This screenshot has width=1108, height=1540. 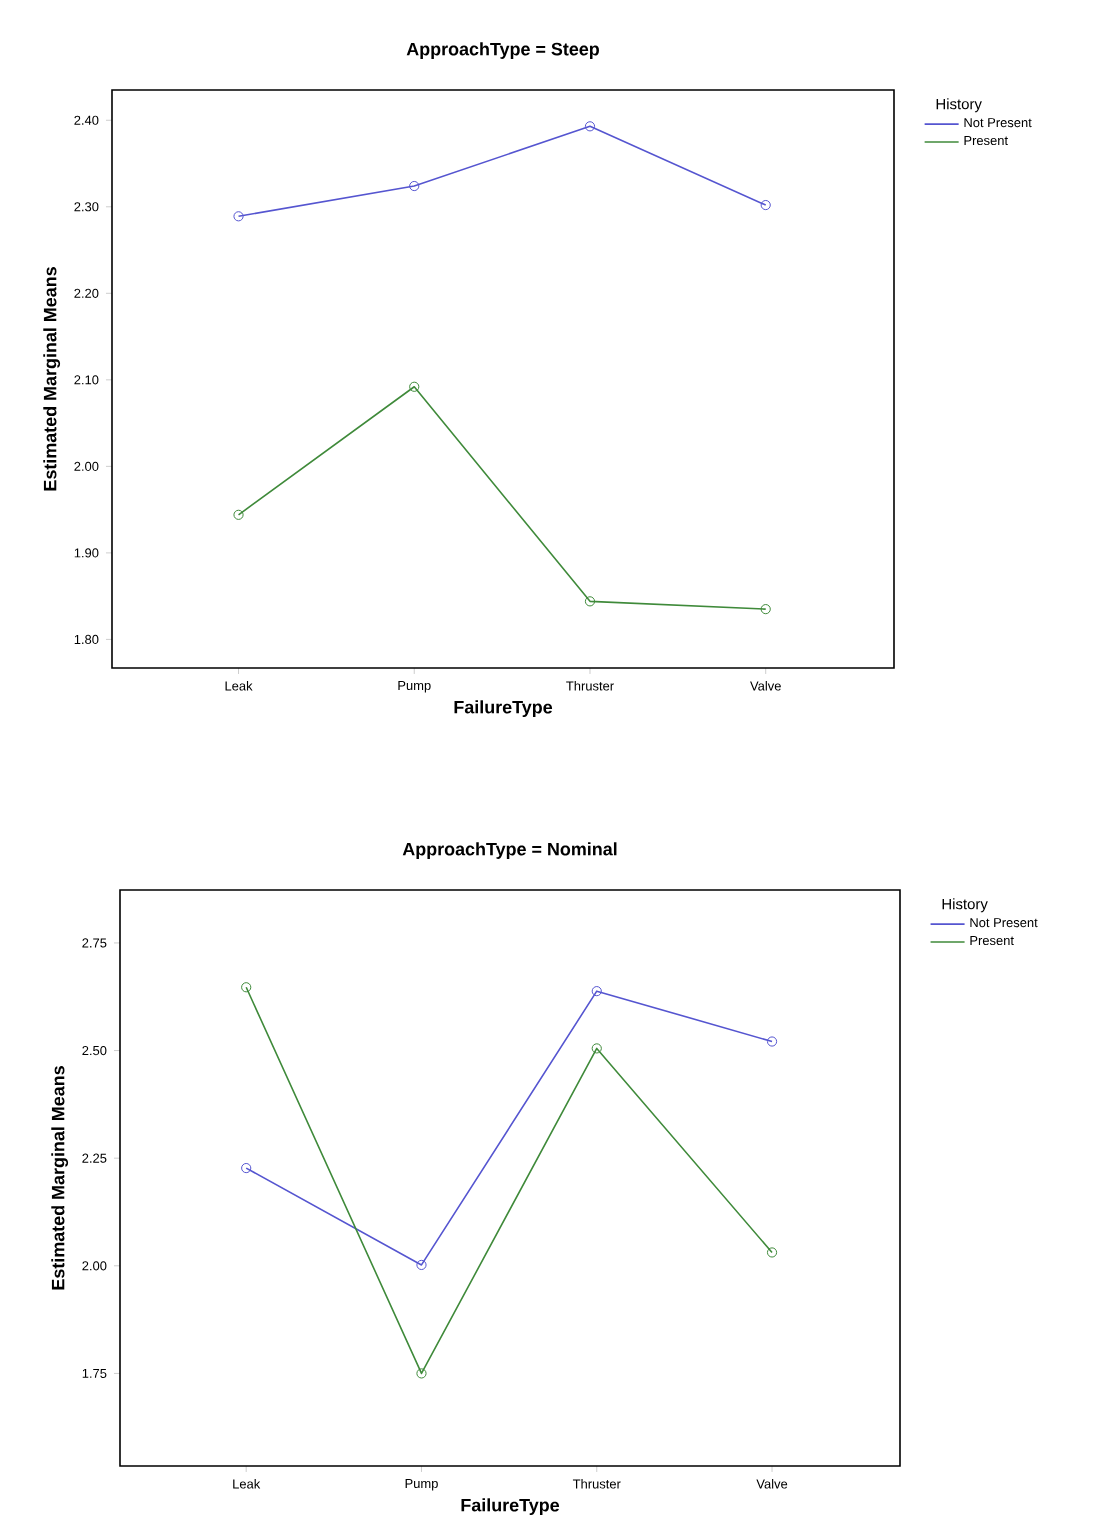 I want to click on chart-title: ApproachType = Steep, so click(x=502, y=50).